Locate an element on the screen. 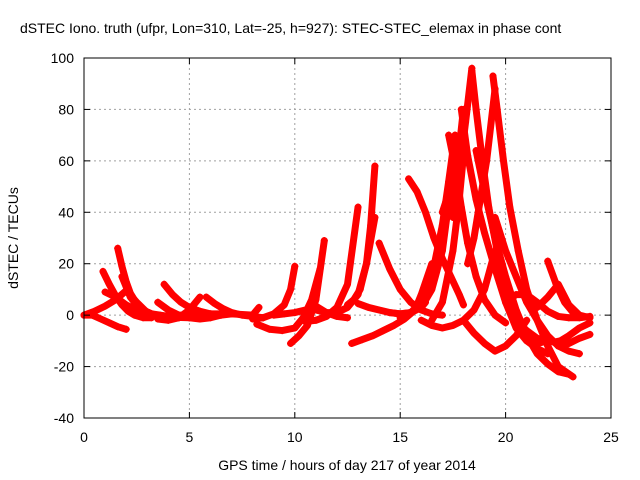 This screenshot has width=640, height=480. x-tick-label: 25 is located at coordinates (611, 437).